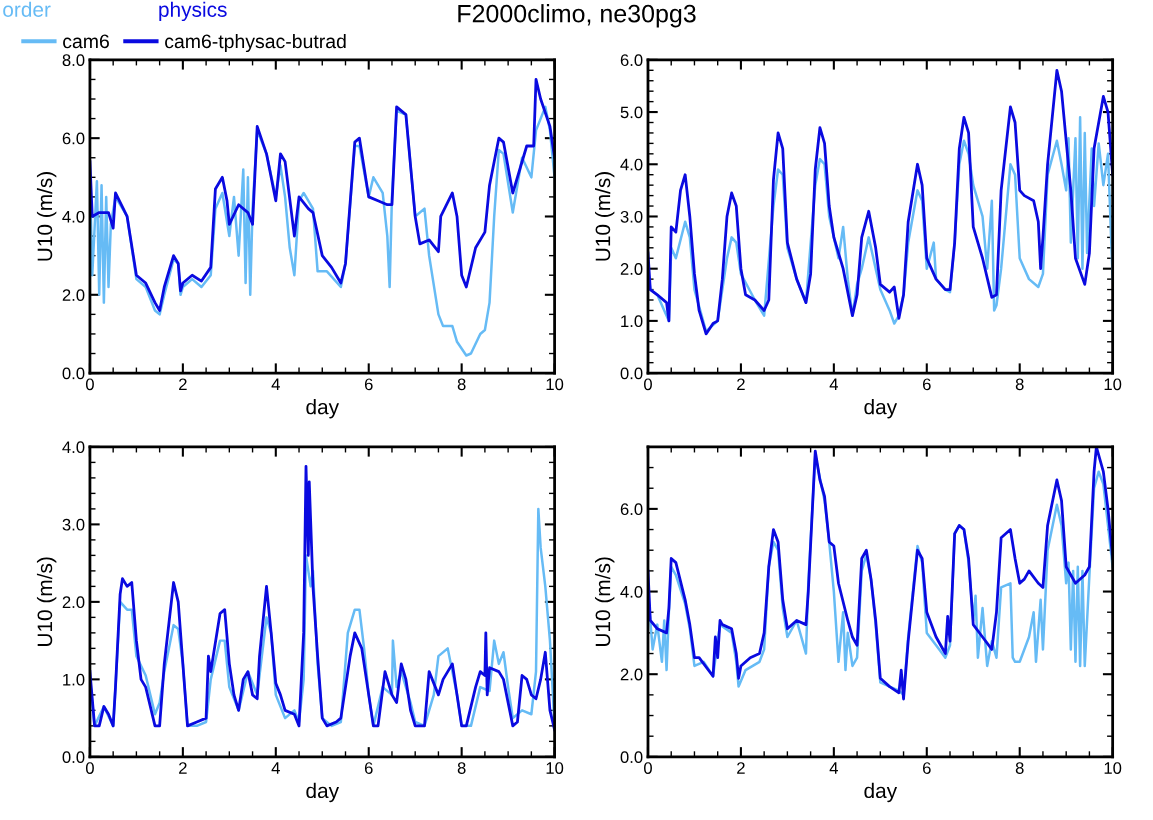 This screenshot has width=1153, height=820. Describe the element at coordinates (255, 43) in the screenshot. I see `legend-label: cam6-tphysac-butrad` at that location.